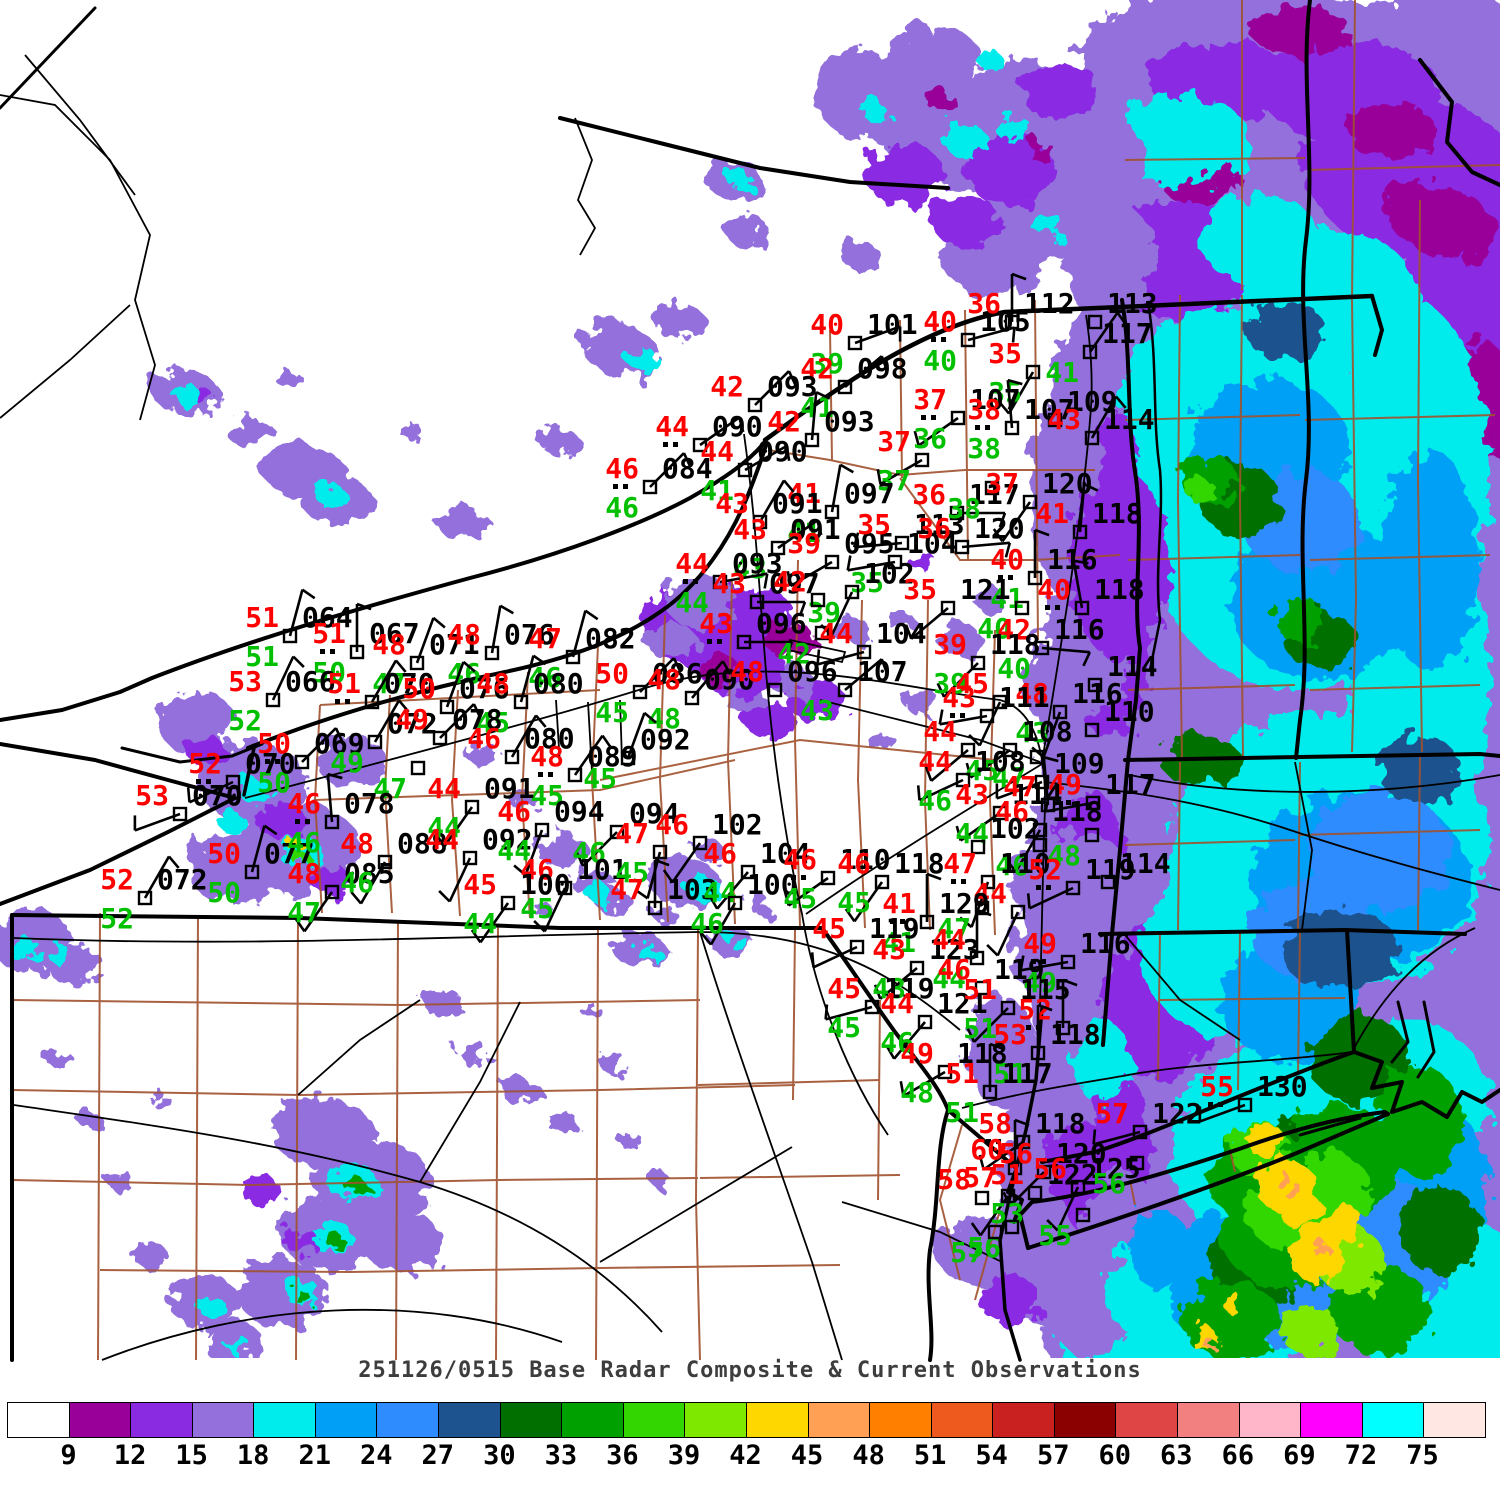  Describe the element at coordinates (980, 1177) in the screenshot. I see `temperature-value: 57` at that location.